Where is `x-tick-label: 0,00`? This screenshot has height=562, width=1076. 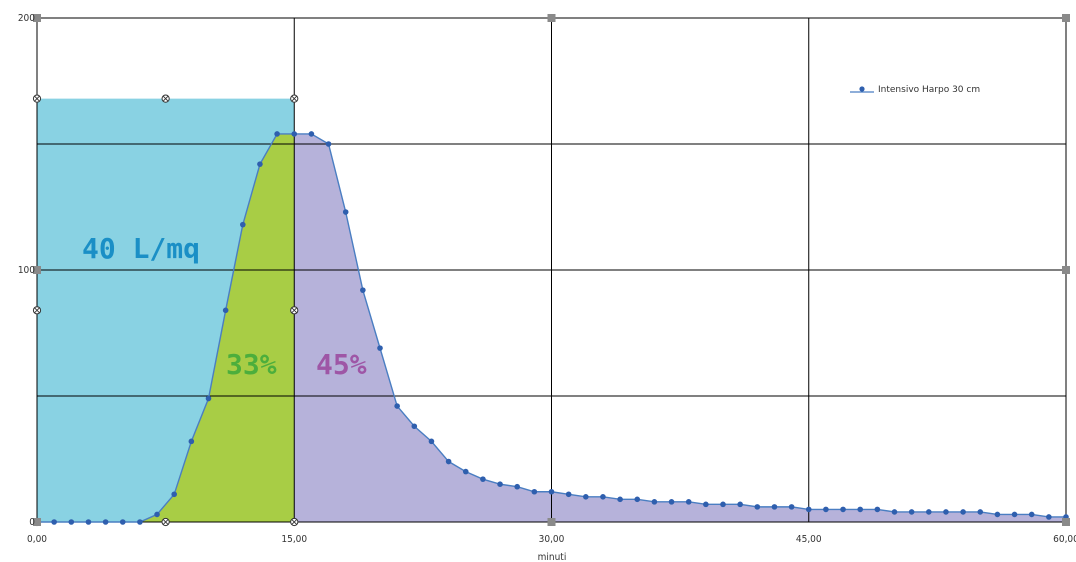 x-tick-label: 0,00 is located at coordinates (37, 539).